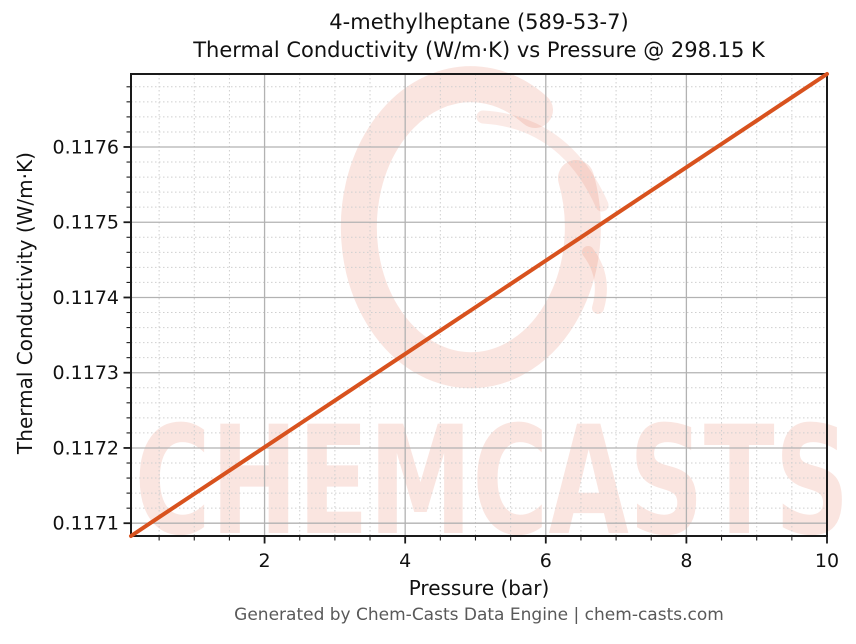 This screenshot has width=856, height=644. Describe the element at coordinates (405, 561) in the screenshot. I see `x-tick-label: 4` at that location.